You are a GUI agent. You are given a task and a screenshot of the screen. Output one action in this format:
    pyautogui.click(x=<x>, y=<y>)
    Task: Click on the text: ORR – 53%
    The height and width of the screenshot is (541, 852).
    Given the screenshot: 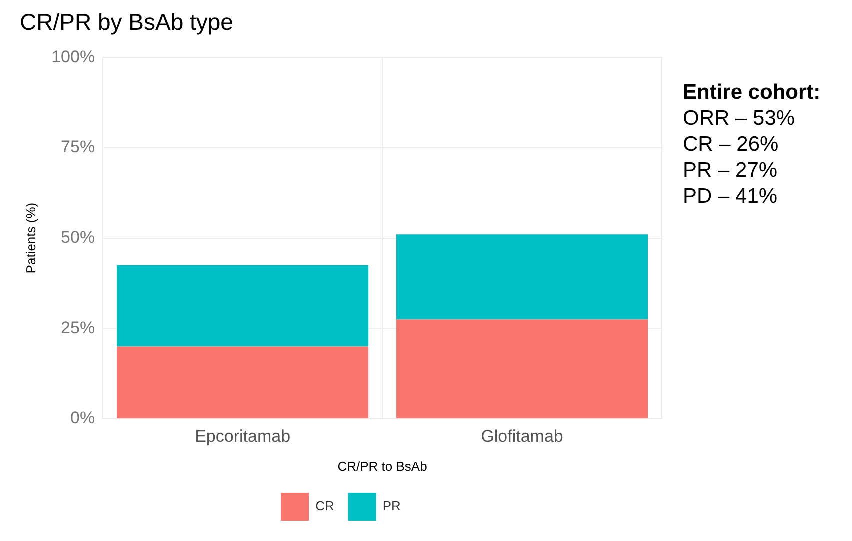 What is the action you would take?
    pyautogui.click(x=739, y=119)
    